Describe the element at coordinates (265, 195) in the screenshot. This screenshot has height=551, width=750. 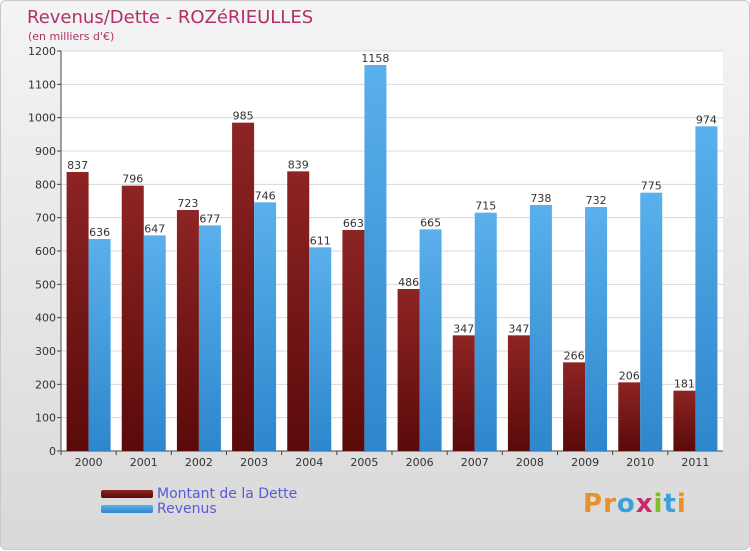
I see `data-label-revenus: 746` at that location.